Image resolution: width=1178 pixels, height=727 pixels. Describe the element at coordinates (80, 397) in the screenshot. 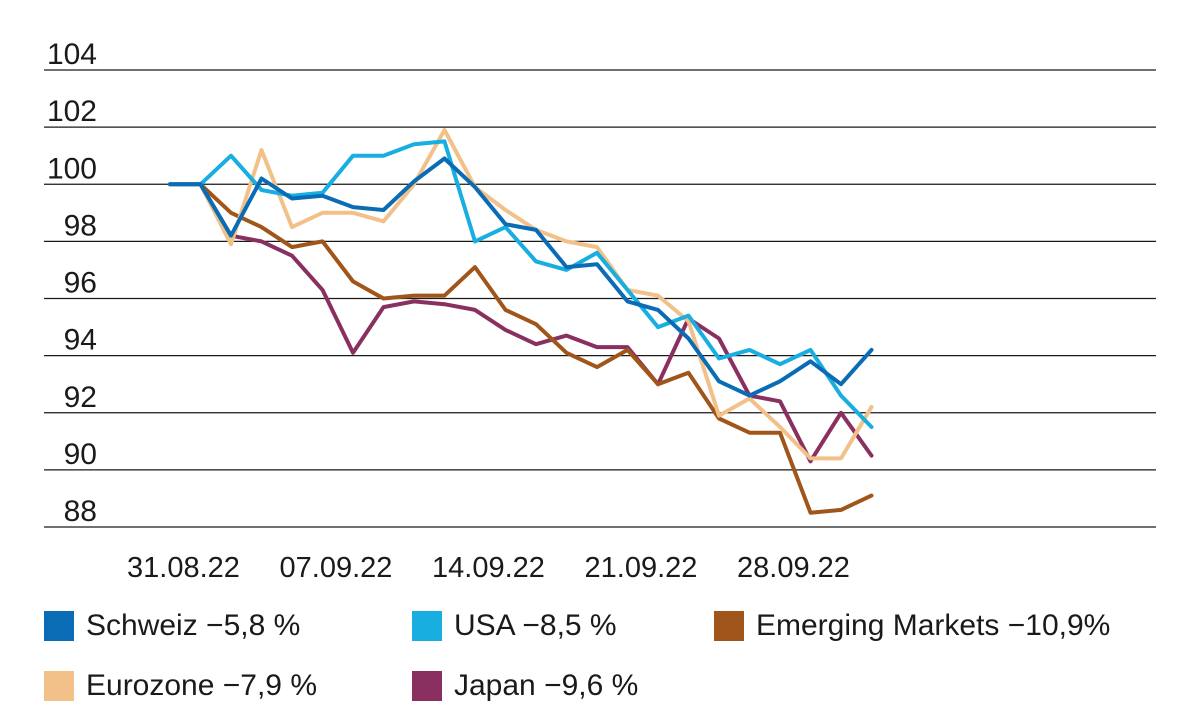

I see `y-tick-label: 92` at that location.